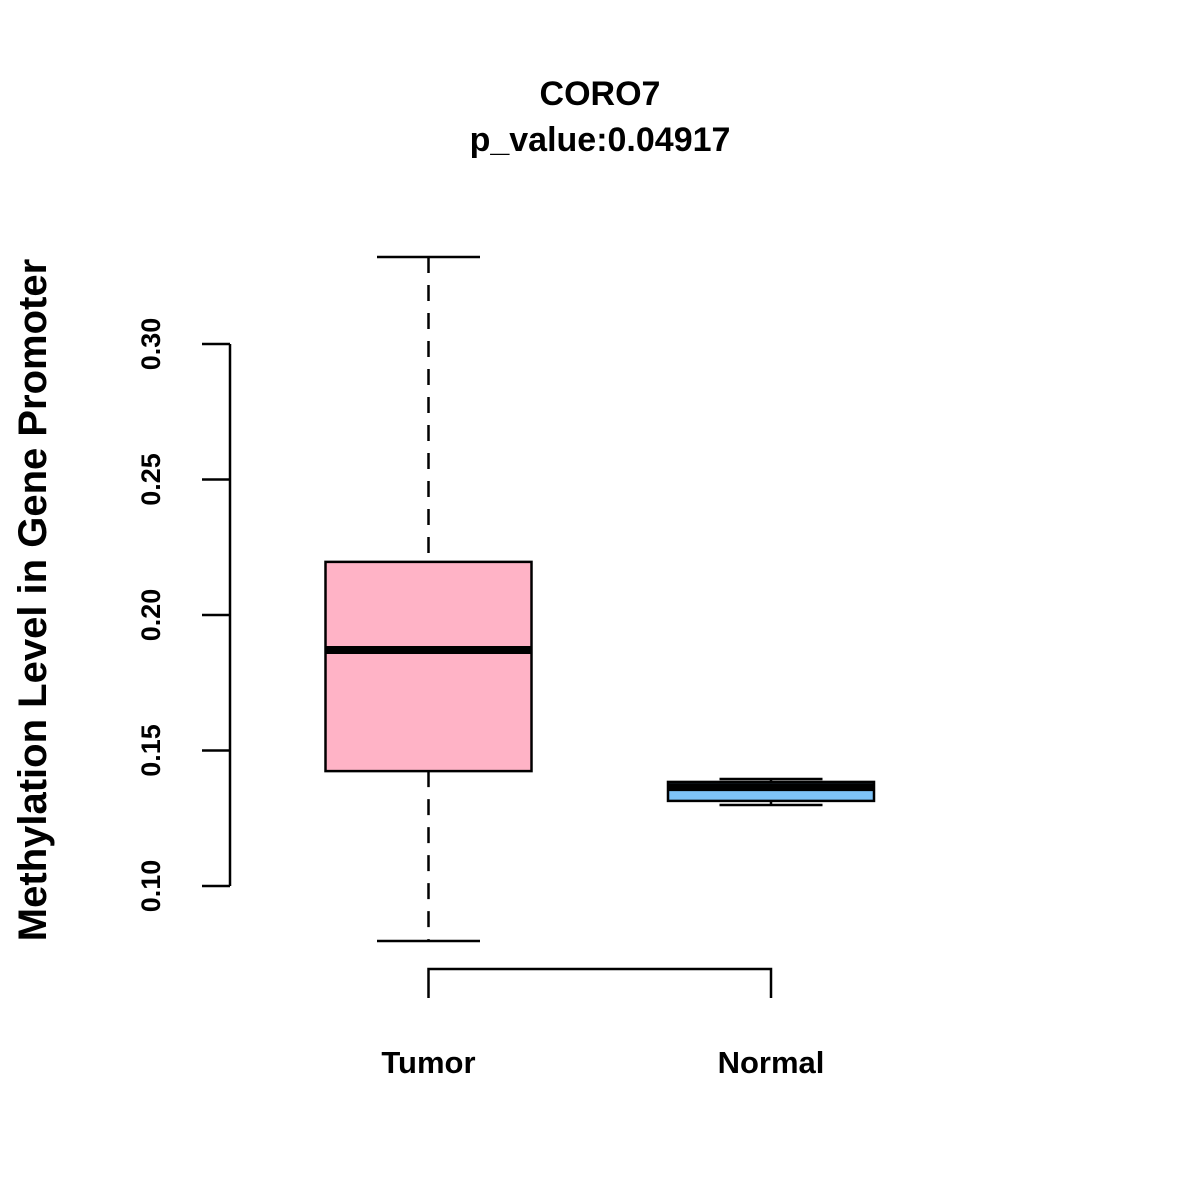 This screenshot has height=1200, width=1200. Describe the element at coordinates (151, 344) in the screenshot. I see `y-tick-label: 0.30` at that location.